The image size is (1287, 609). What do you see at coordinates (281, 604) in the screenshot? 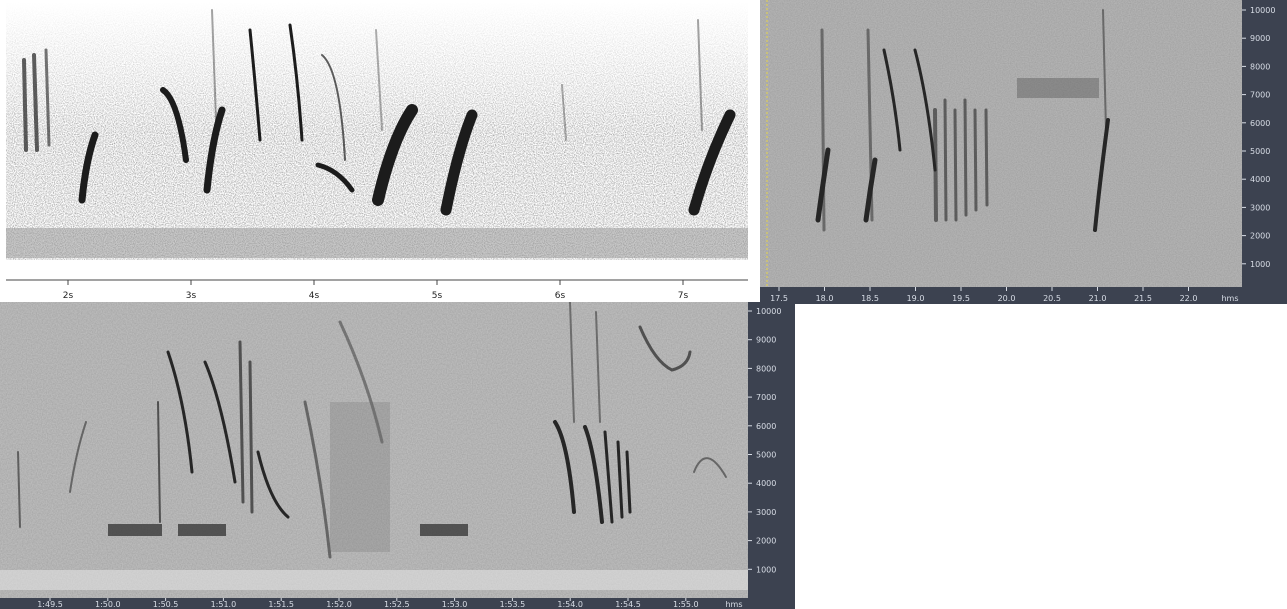
I see `time-tick-label-c: 1:51.5` at bounding box center [281, 604].